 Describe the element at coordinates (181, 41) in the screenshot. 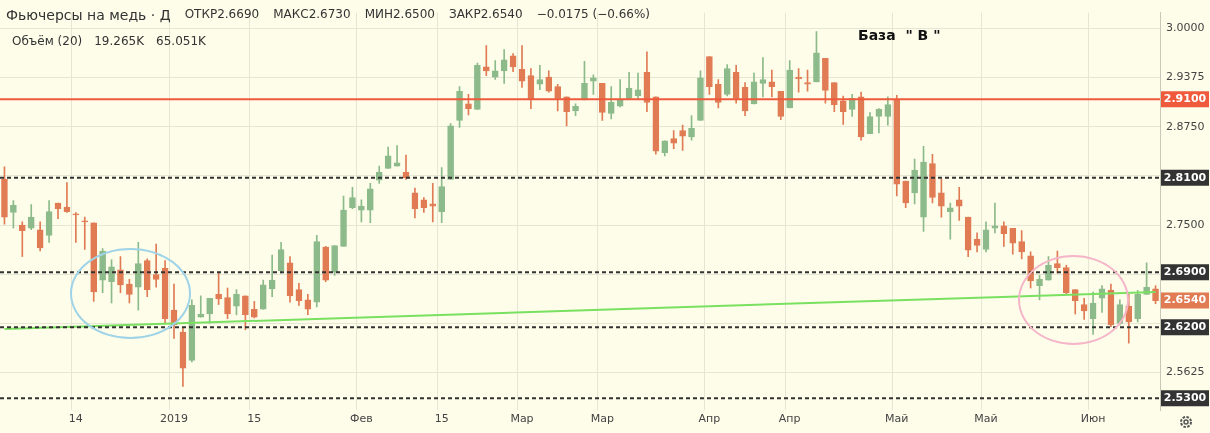

I see `annotation: 65.051K` at that location.